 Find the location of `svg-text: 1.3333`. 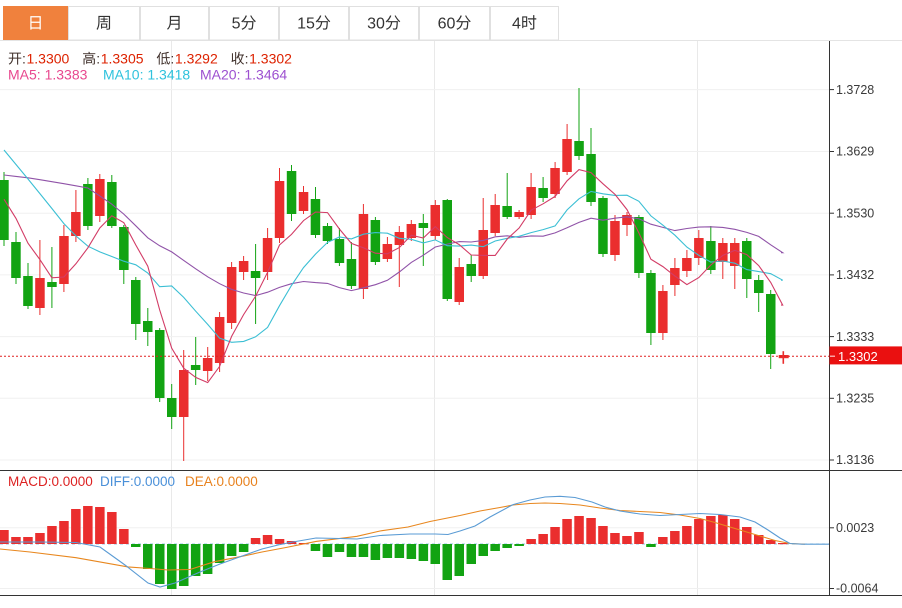

svg-text: 1.3333 is located at coordinates (855, 337).